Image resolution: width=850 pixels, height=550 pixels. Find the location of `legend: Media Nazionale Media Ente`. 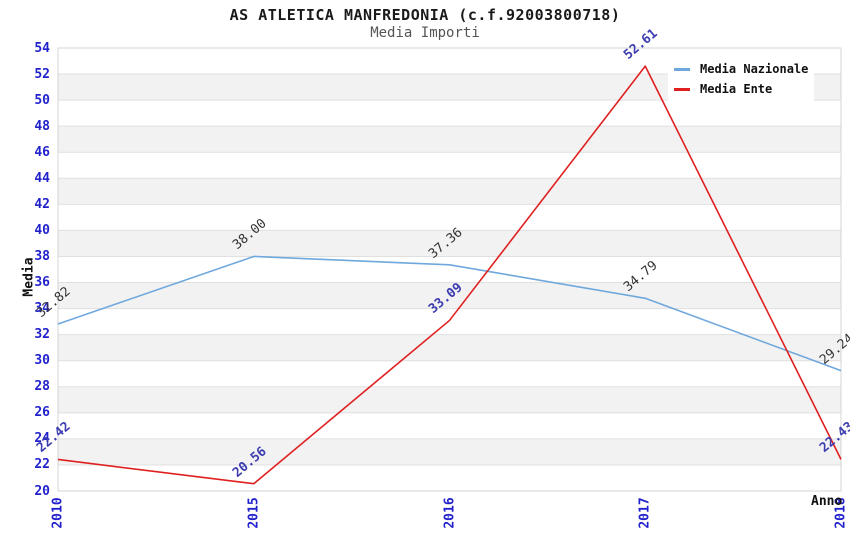

legend: Media Nazionale Media Ente is located at coordinates (741, 79).